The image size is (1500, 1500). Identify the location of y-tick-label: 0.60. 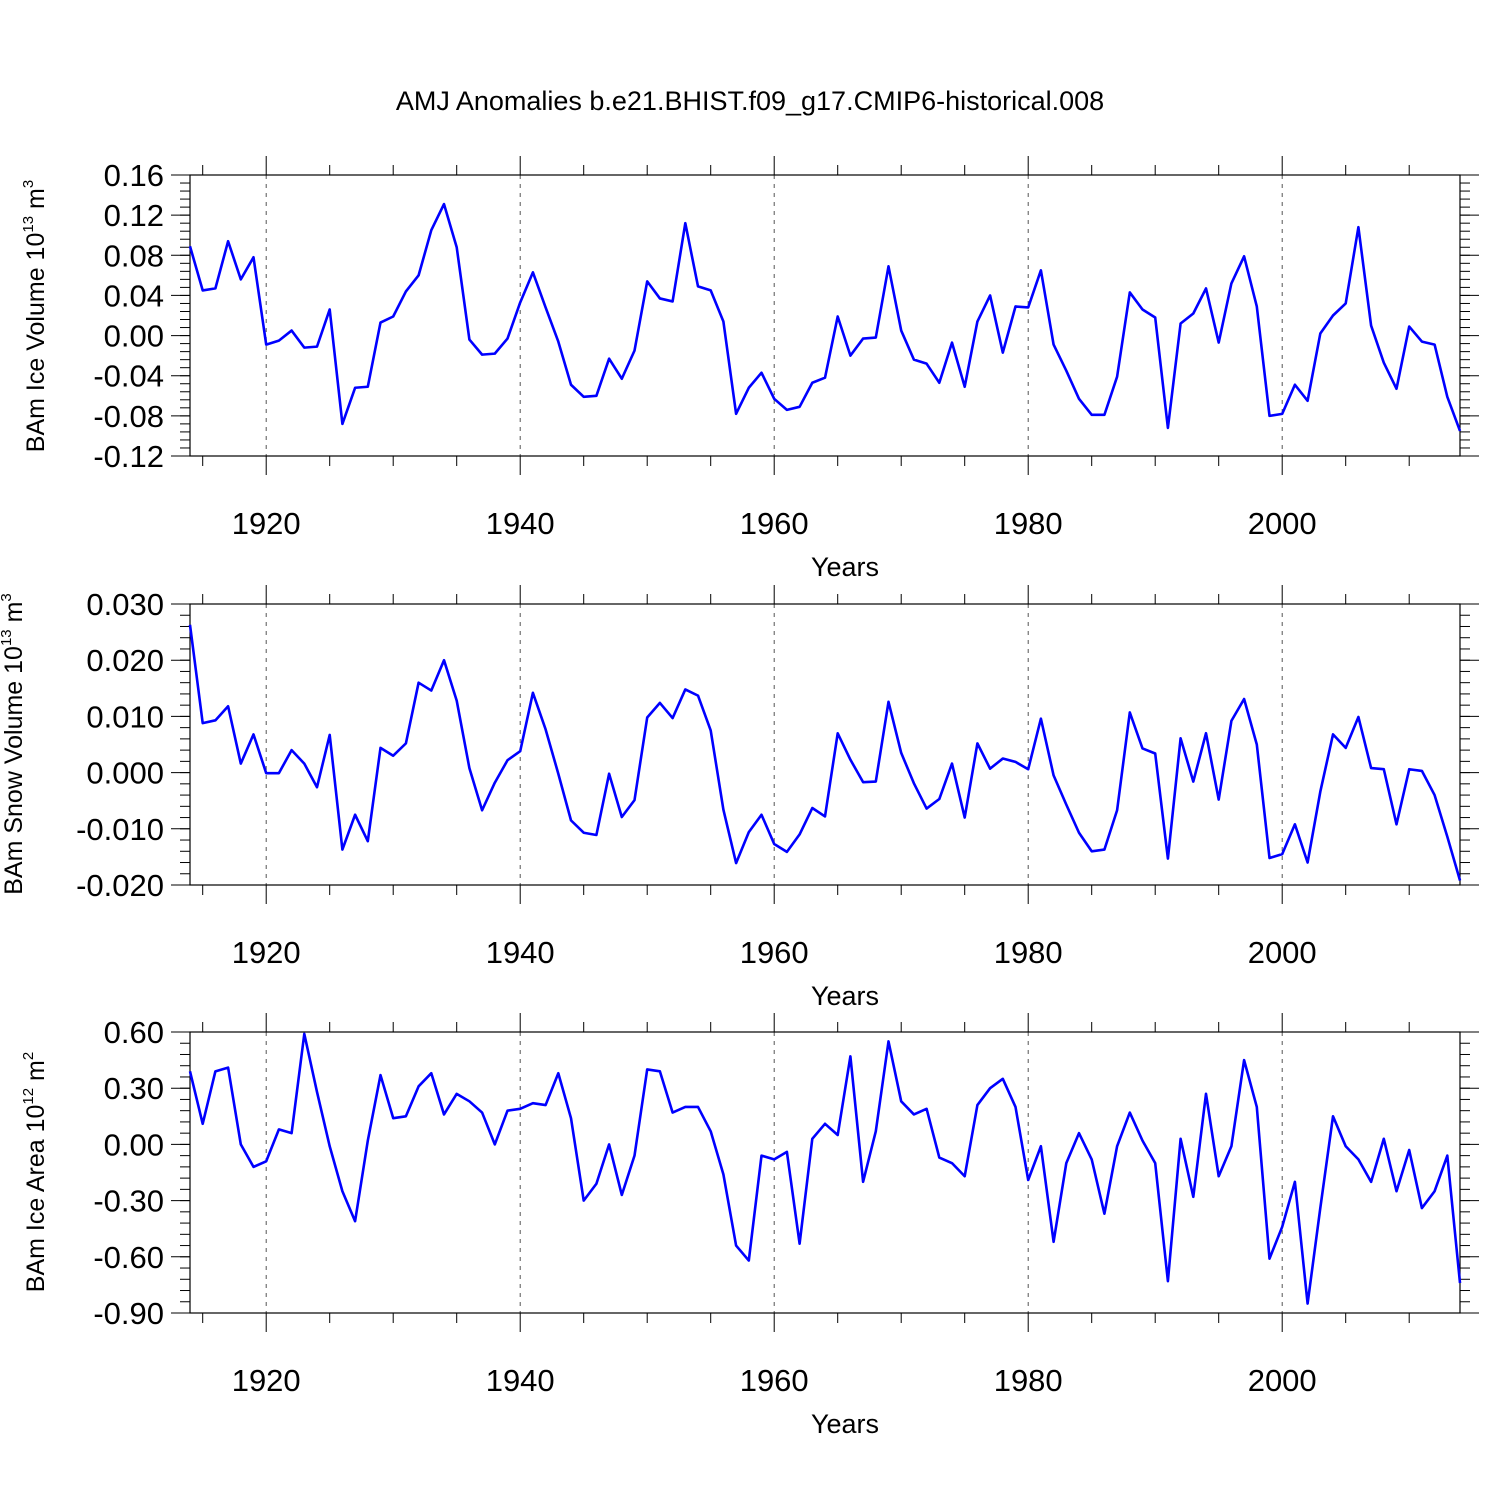
(134, 1032).